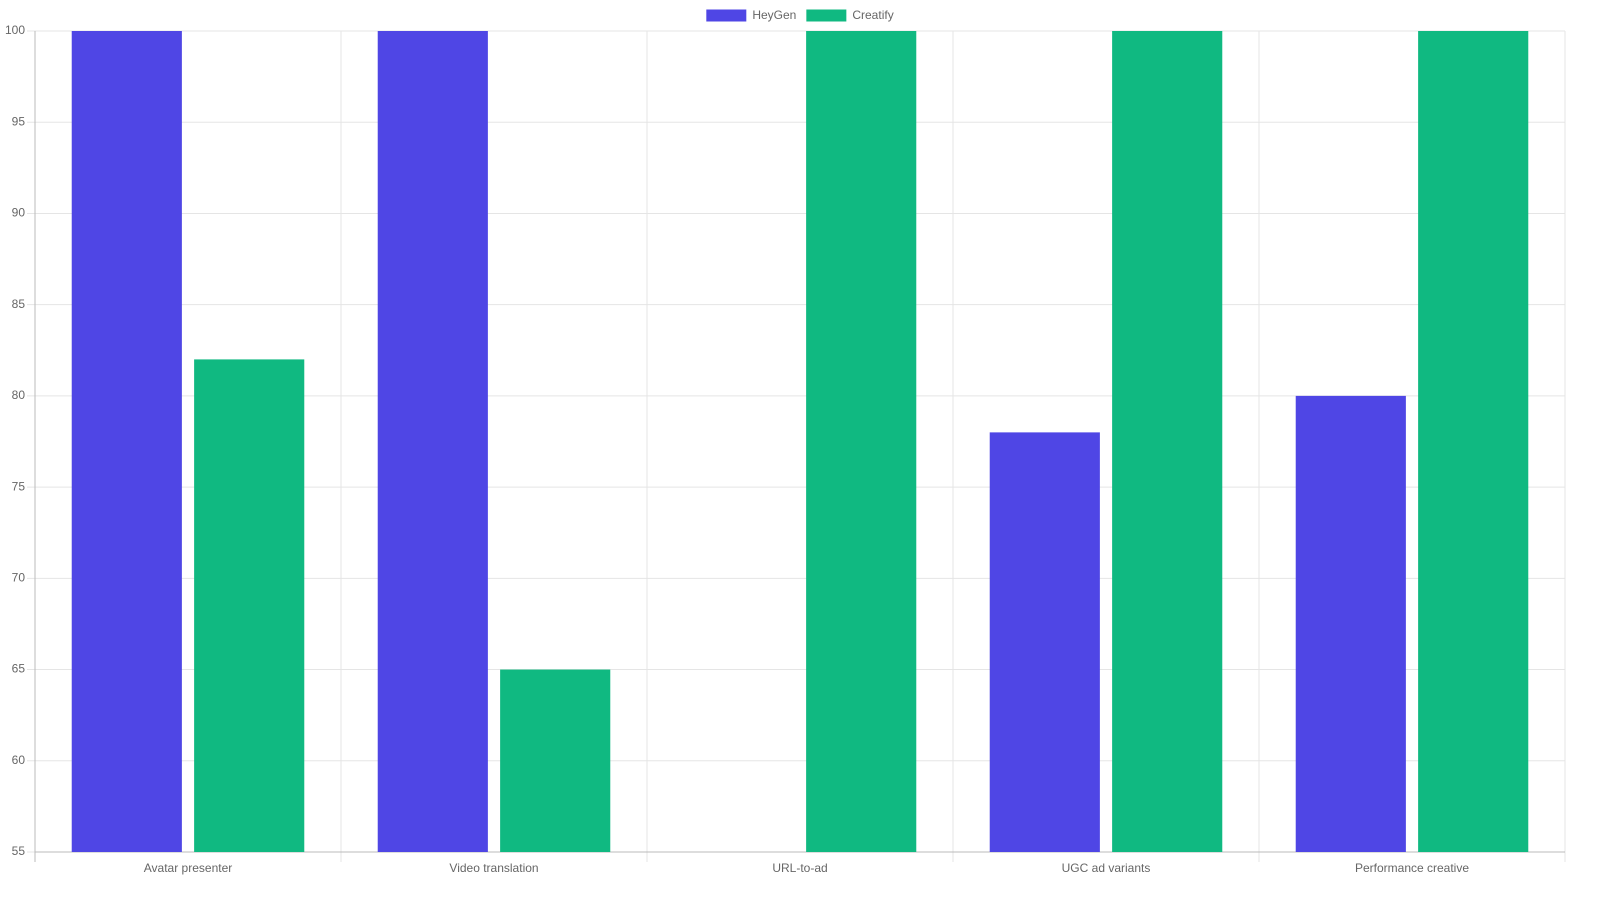 The height and width of the screenshot is (900, 1600). What do you see at coordinates (19, 395) in the screenshot?
I see `y-tick-label: 80` at bounding box center [19, 395].